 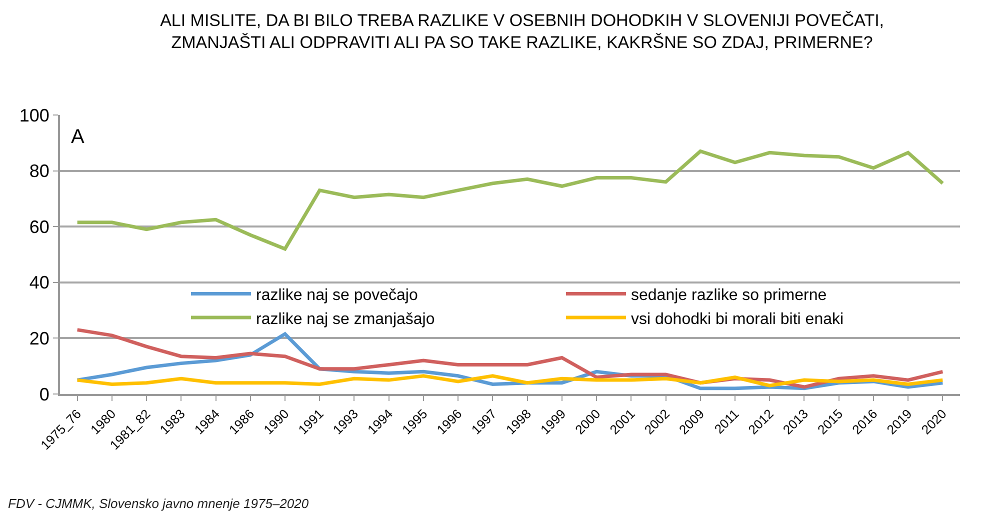 What do you see at coordinates (44, 394) in the screenshot?
I see `y-tick-label: 0` at bounding box center [44, 394].